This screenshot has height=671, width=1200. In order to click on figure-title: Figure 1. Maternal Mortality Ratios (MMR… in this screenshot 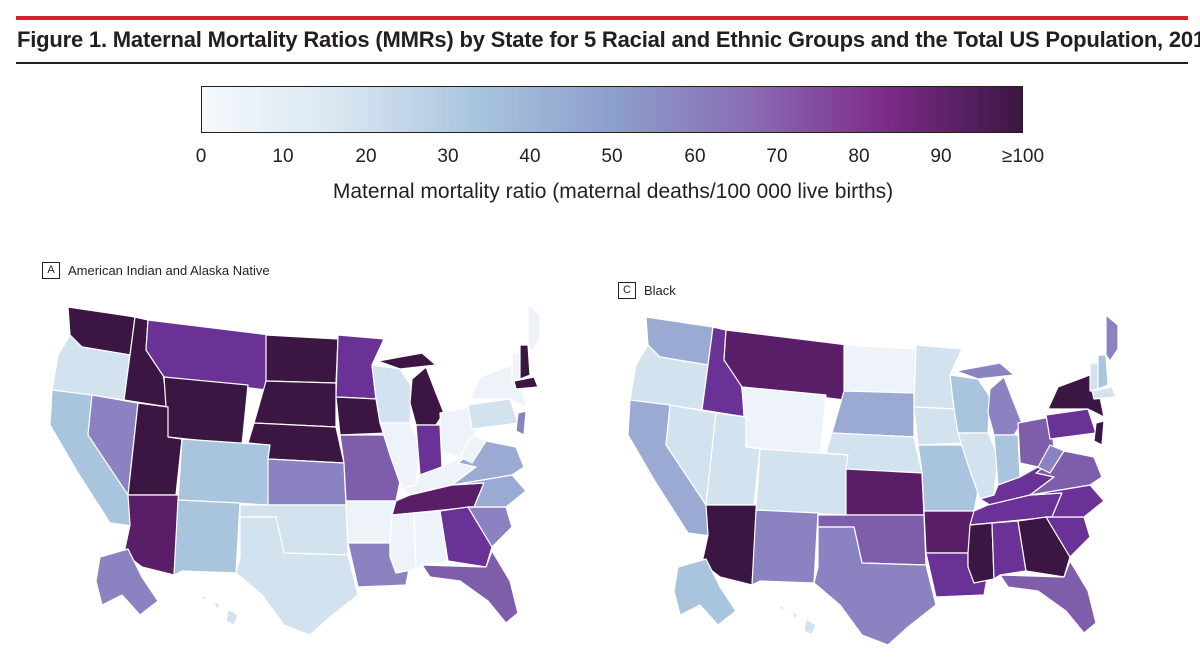, I will do `click(608, 39)`.